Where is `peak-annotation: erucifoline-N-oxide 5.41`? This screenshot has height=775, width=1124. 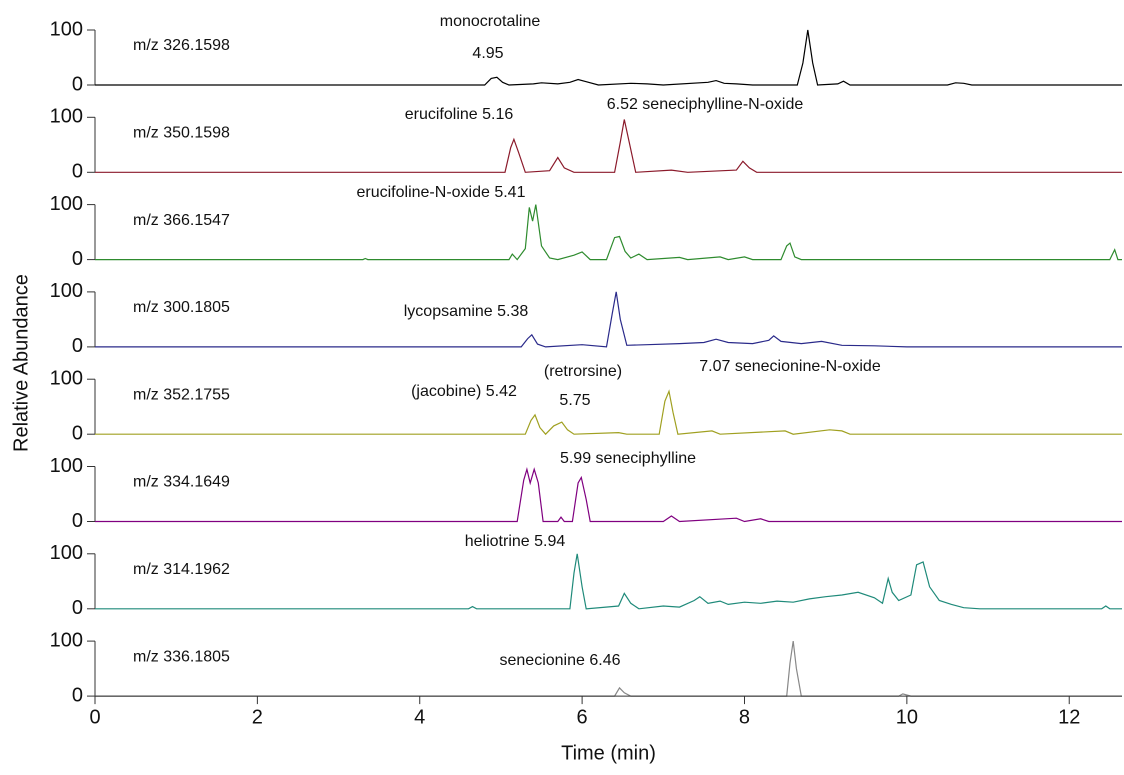 peak-annotation: erucifoline-N-oxide 5.41 is located at coordinates (441, 192).